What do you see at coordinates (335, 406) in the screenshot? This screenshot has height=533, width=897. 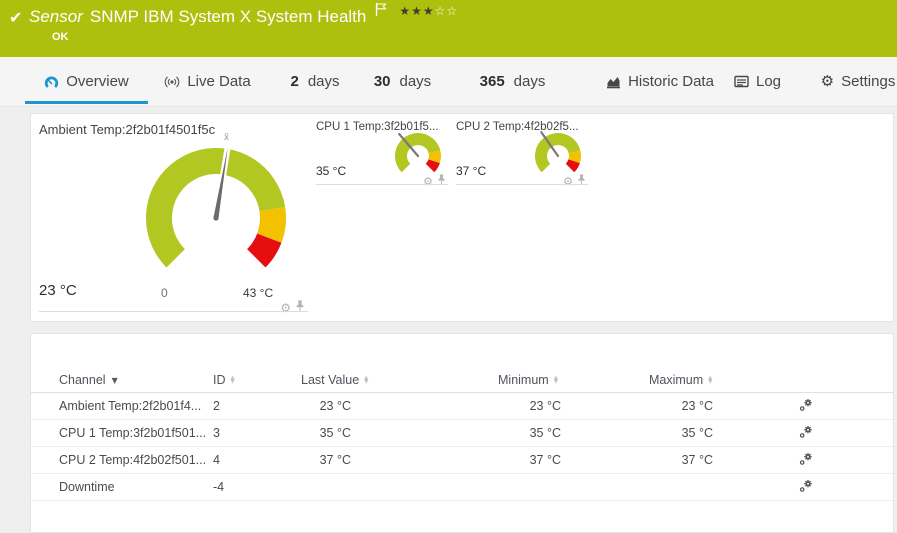 I see `last-value: 23 °C` at bounding box center [335, 406].